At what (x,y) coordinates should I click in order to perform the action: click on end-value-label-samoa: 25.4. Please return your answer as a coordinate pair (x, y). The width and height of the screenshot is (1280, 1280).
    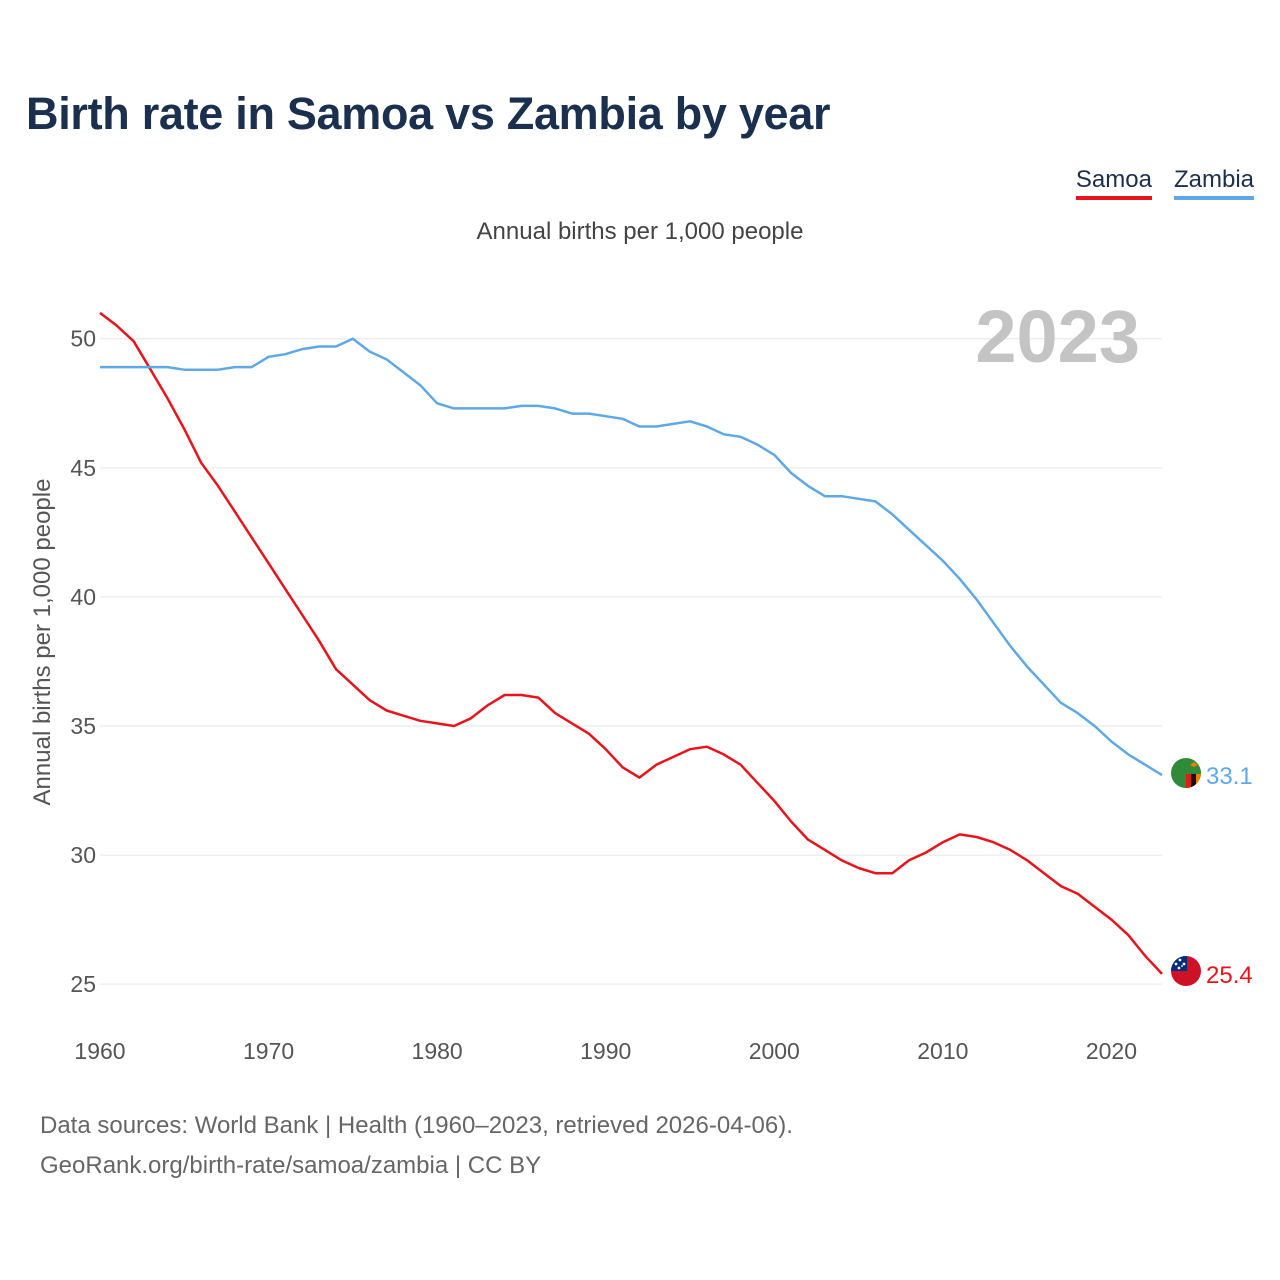
    Looking at the image, I should click on (1229, 975).